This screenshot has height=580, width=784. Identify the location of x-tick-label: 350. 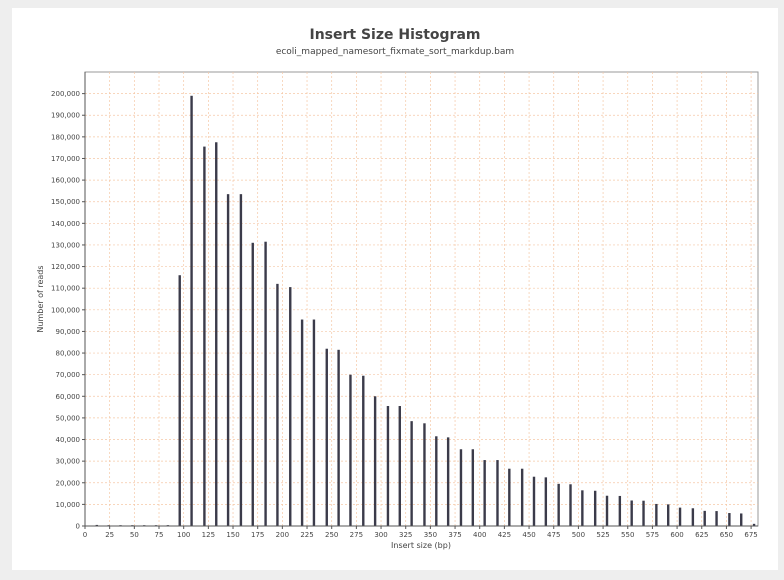
(430, 535).